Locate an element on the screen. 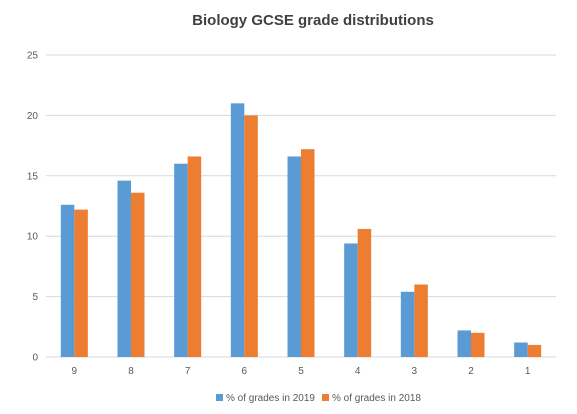  x-tick-label: 1 is located at coordinates (528, 371).